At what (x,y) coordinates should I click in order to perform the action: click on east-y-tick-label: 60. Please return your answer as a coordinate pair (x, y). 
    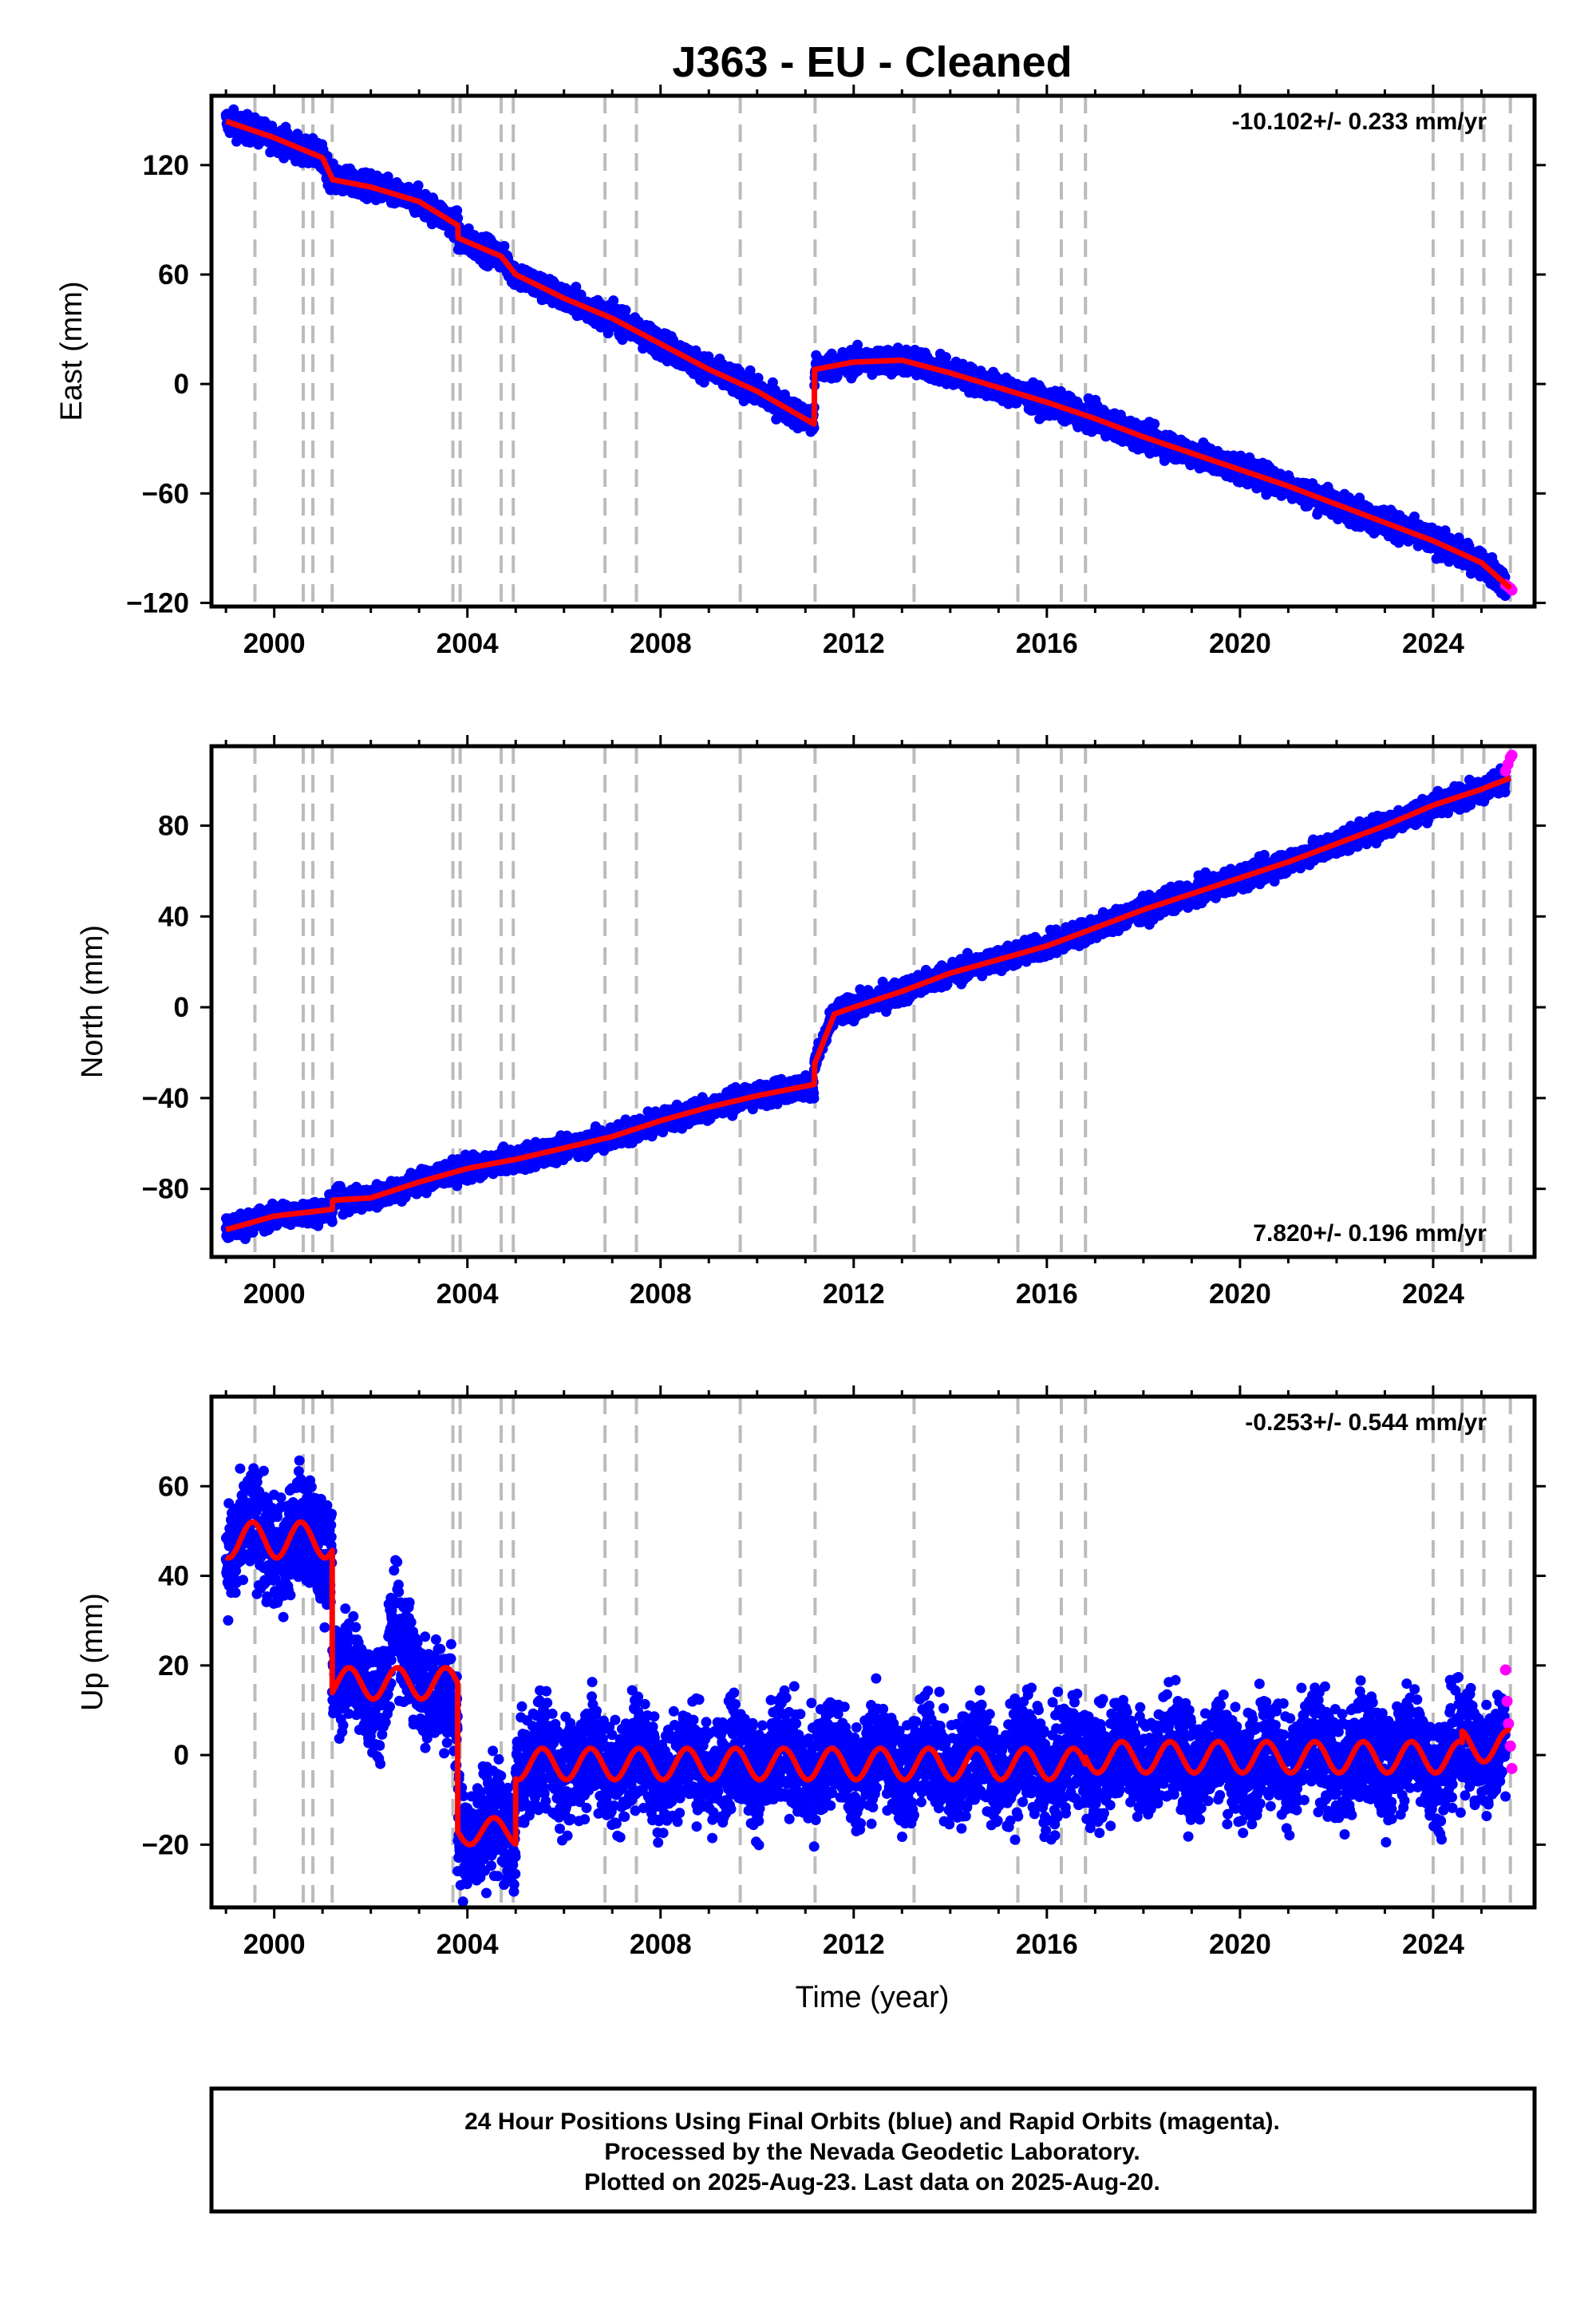
    Looking at the image, I should click on (173, 274).